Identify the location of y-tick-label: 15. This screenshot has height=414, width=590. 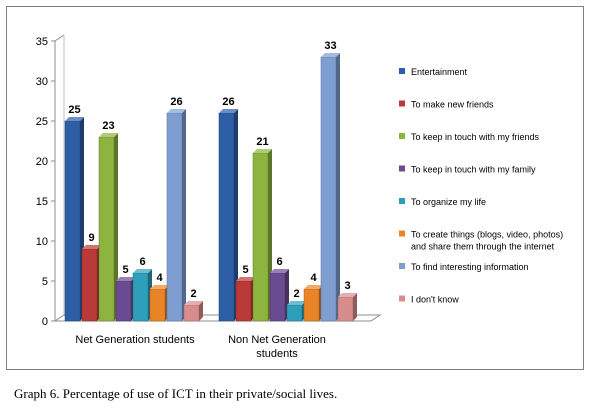
(42, 202).